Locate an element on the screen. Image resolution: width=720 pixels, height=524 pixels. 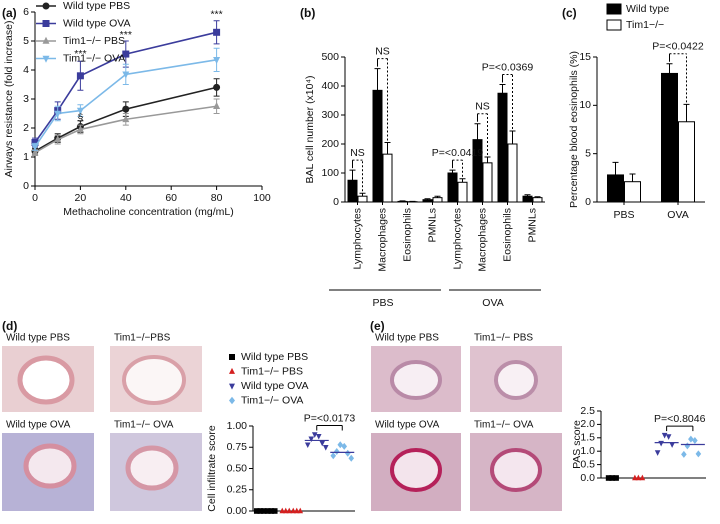
x-tick-label: PMNLs is located at coordinates (532, 225).